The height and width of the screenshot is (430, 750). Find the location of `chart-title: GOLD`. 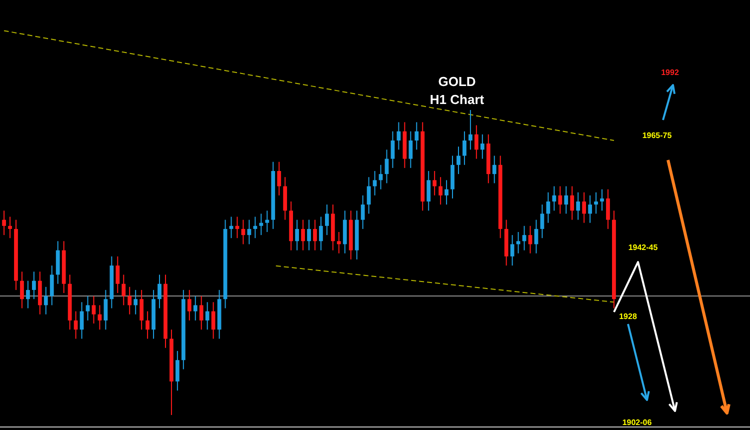

chart-title: GOLD is located at coordinates (457, 81).